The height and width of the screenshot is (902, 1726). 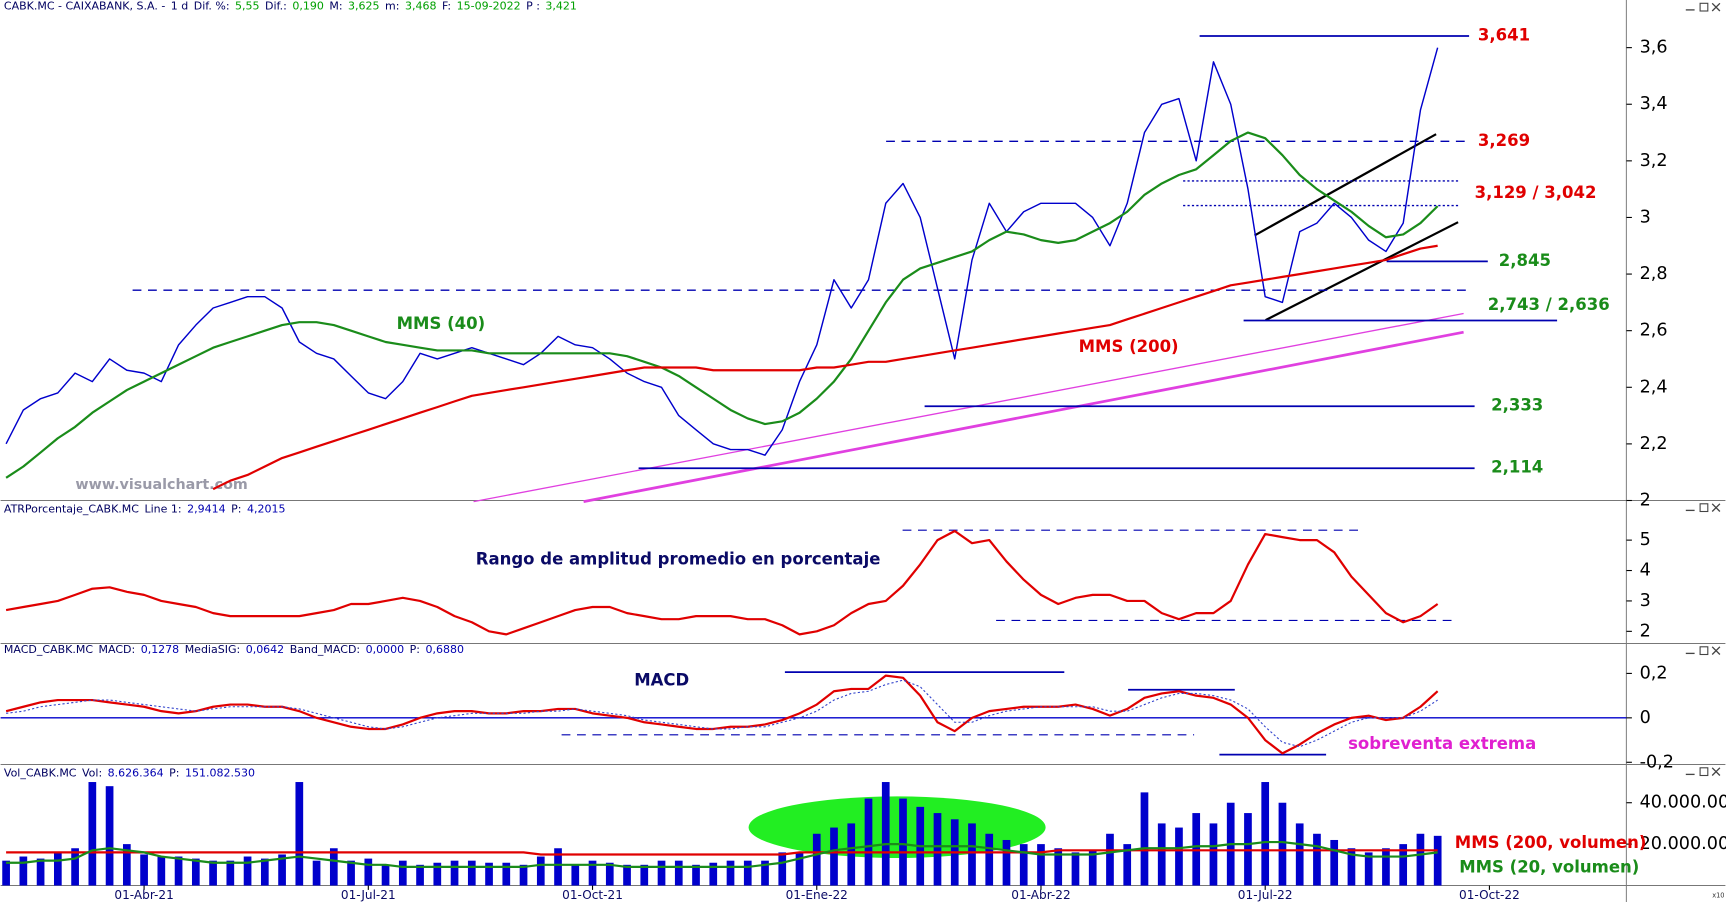 What do you see at coordinates (1040, 895) in the screenshot?
I see `x-tick-label: 01-Abr-22` at bounding box center [1040, 895].